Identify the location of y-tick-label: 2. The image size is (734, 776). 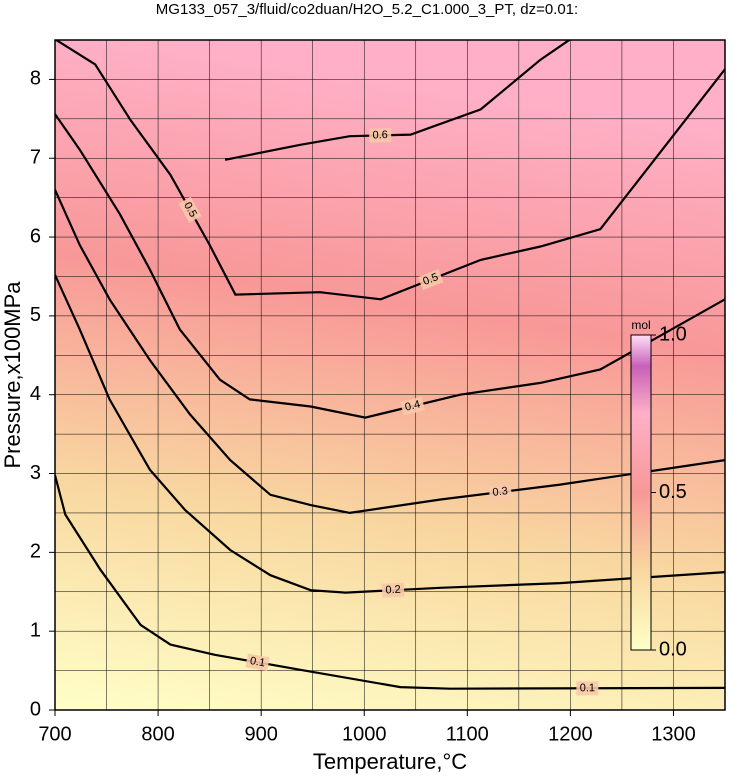
(35, 552).